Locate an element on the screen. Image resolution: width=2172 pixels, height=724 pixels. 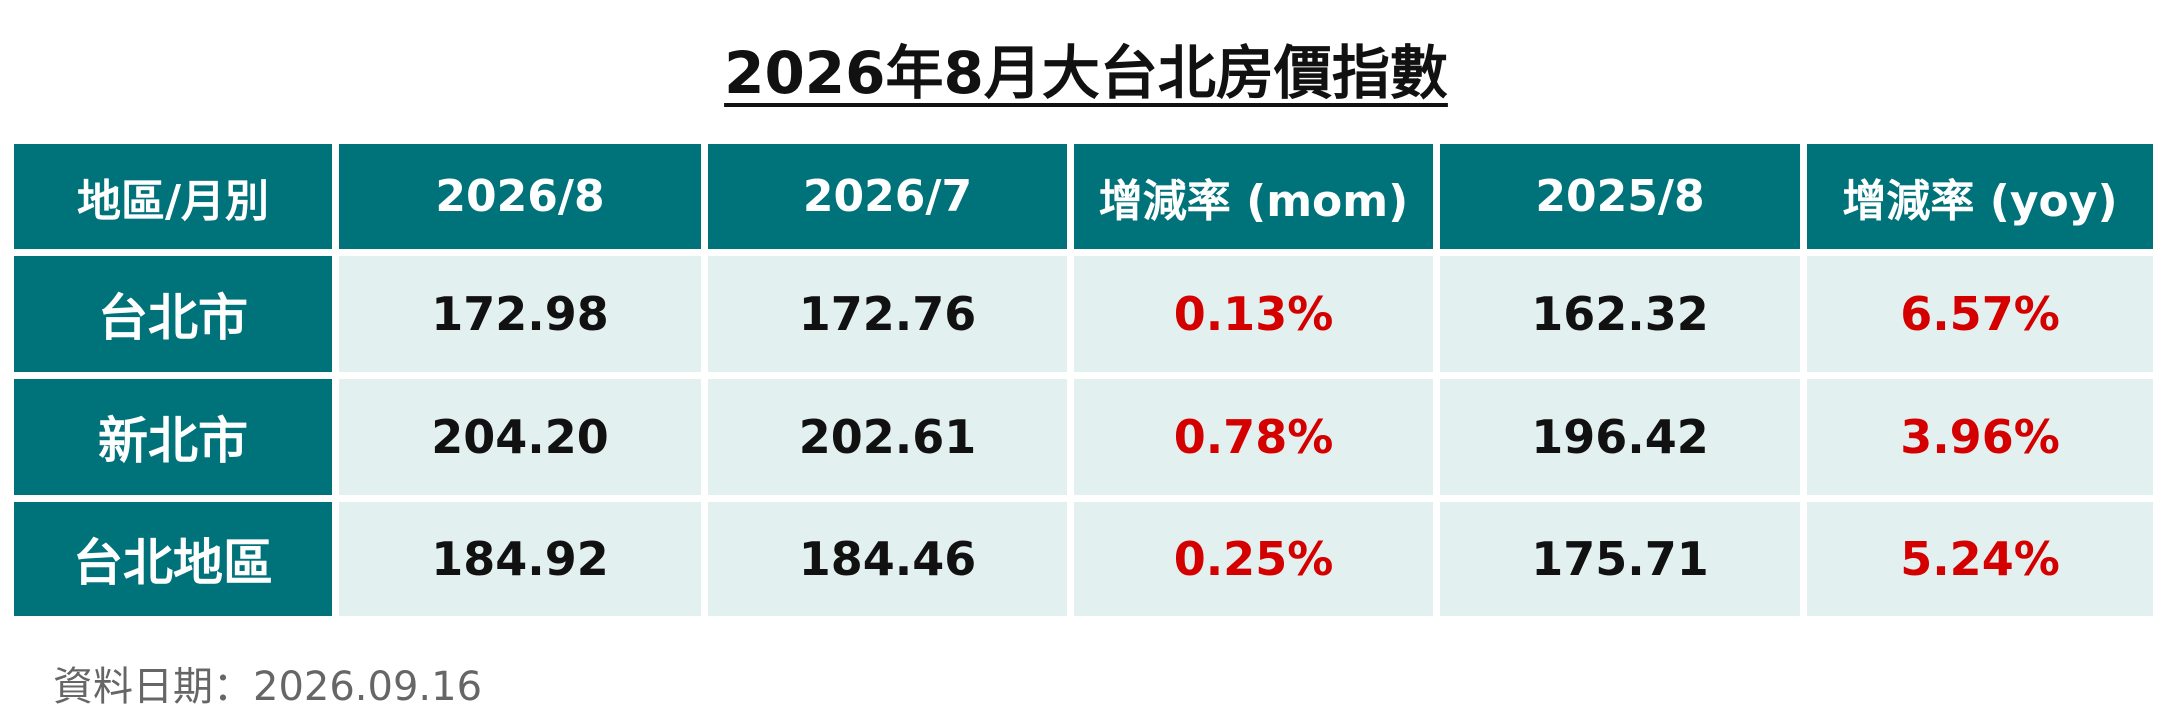
row-header: 新北市 is located at coordinates (173, 437).